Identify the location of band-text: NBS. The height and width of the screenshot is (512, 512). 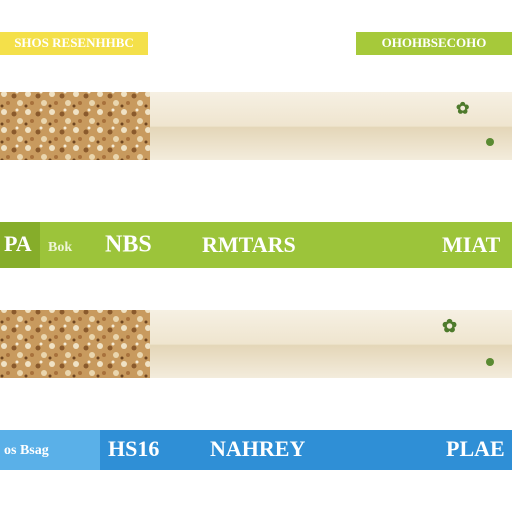
(128, 245).